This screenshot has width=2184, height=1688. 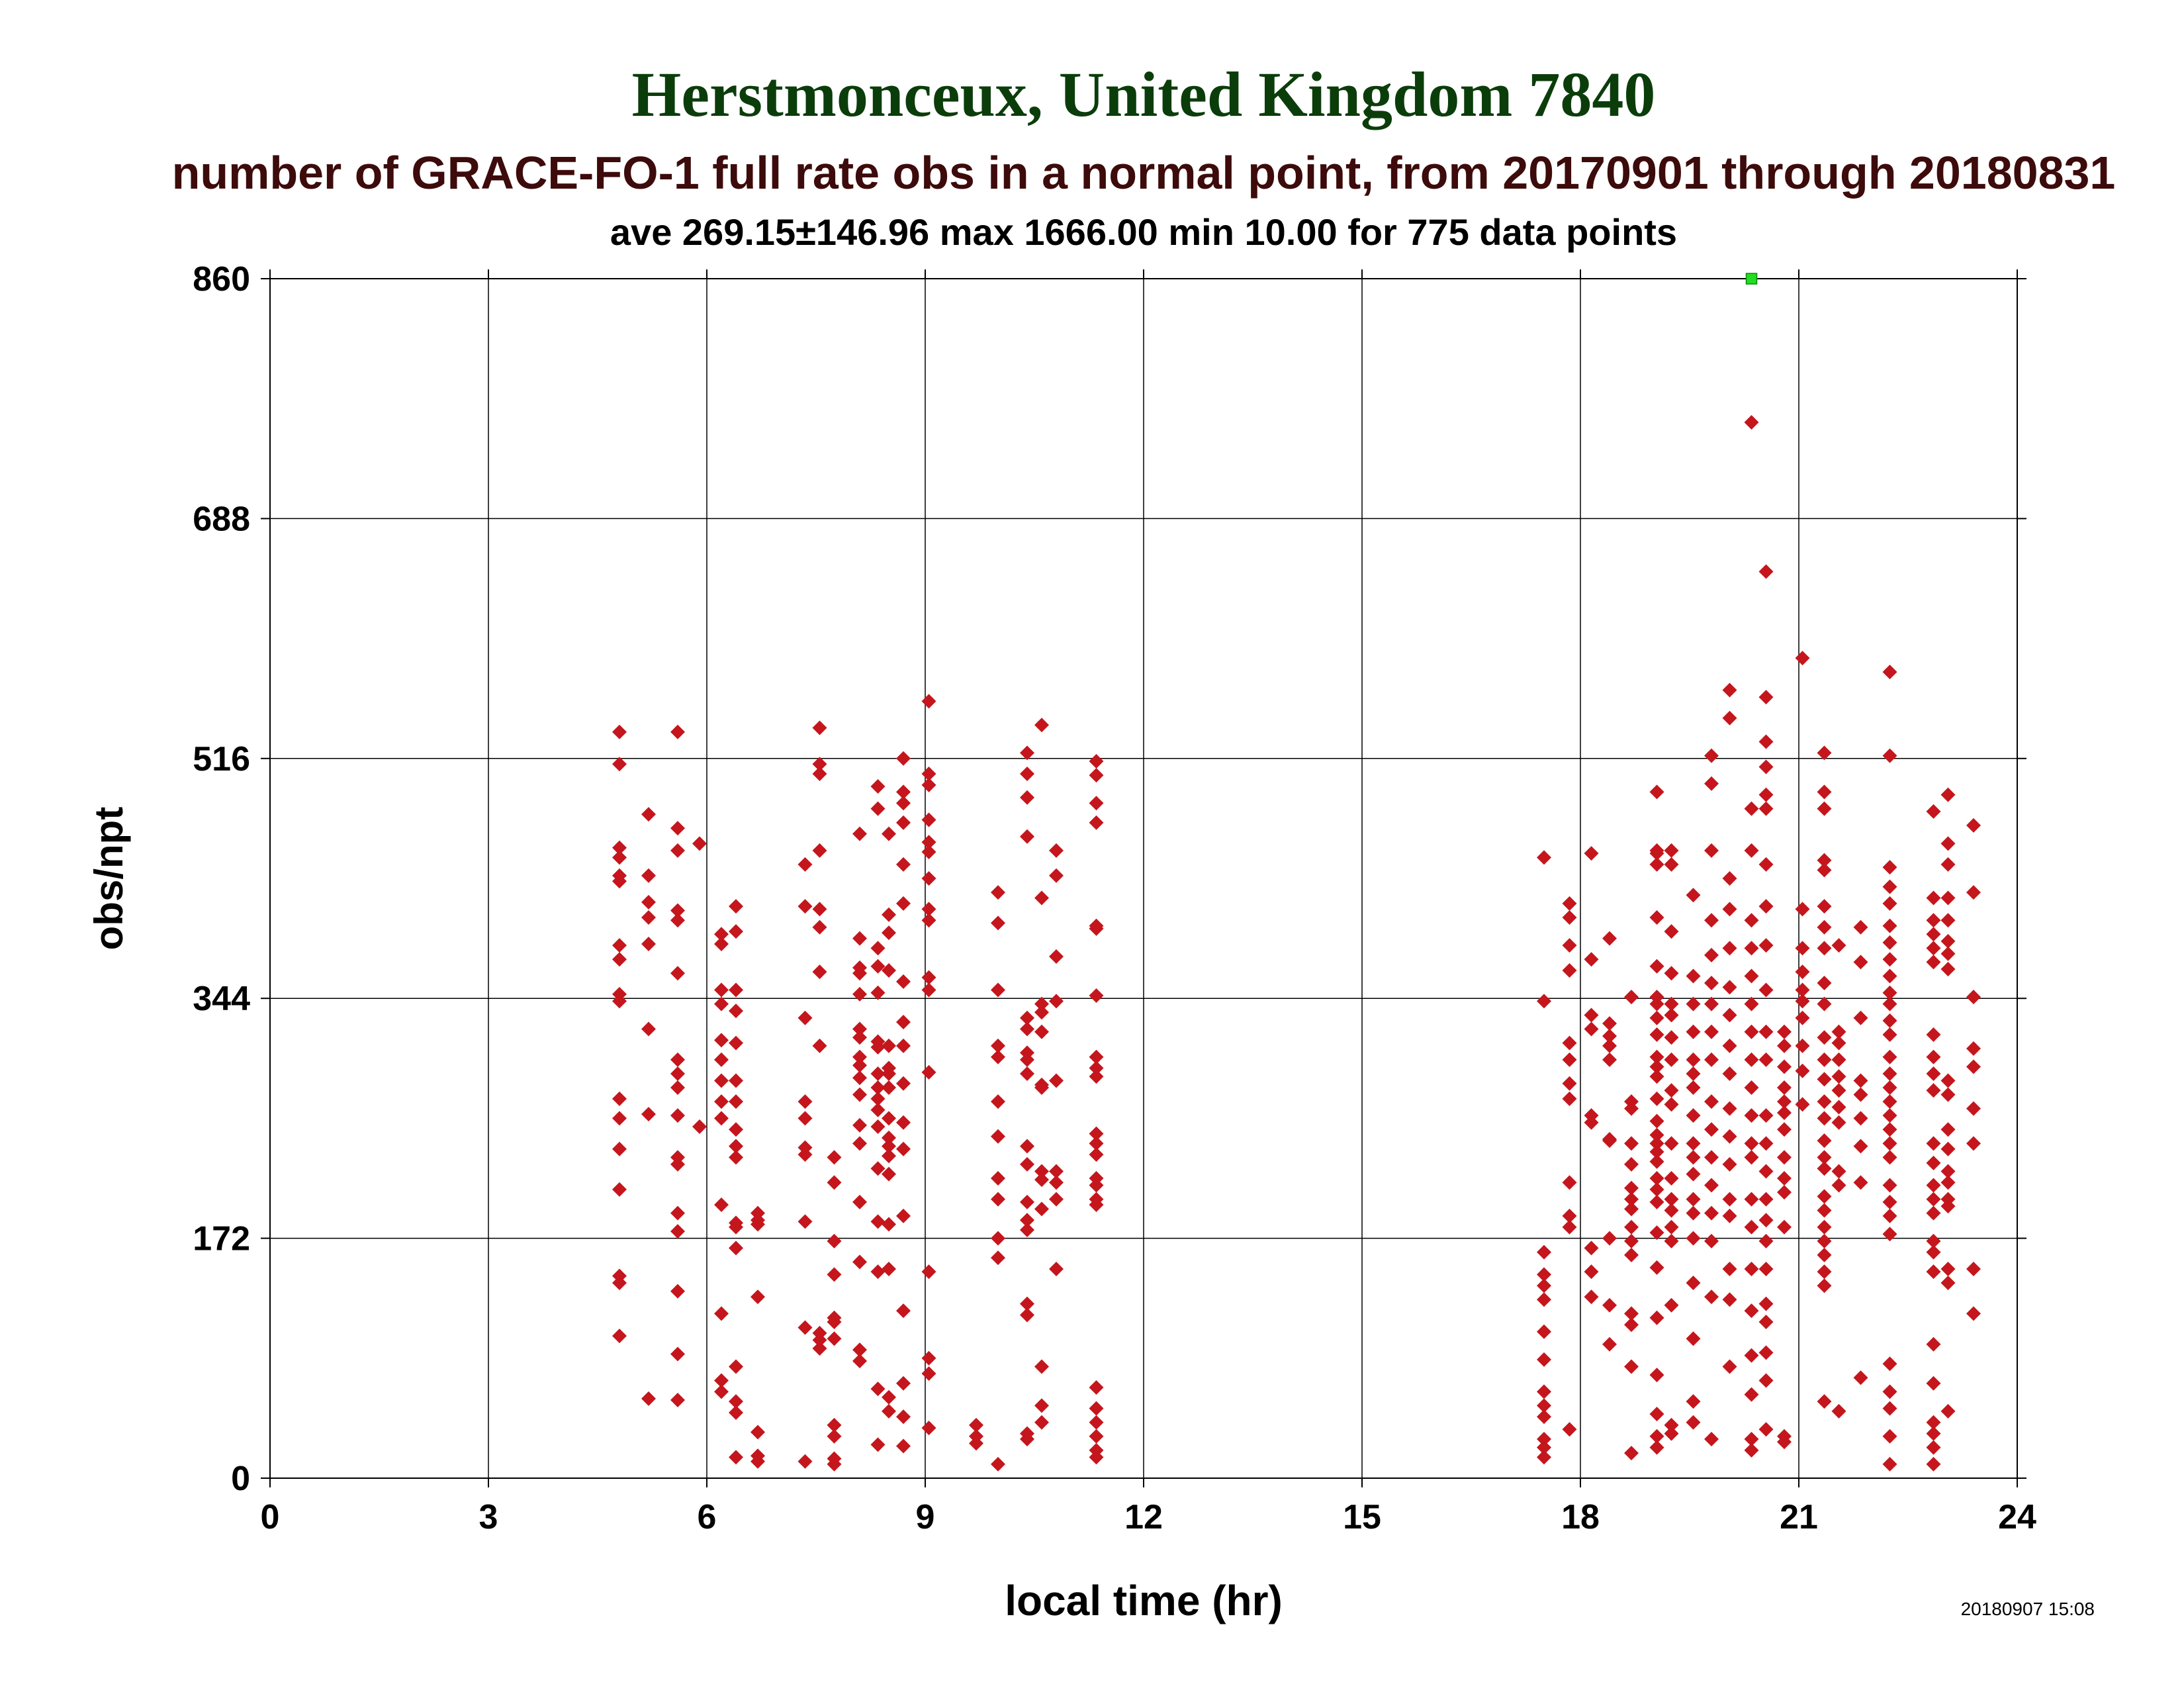 What do you see at coordinates (1144, 1600) in the screenshot?
I see `x-axis-label: local time (hr)` at bounding box center [1144, 1600].